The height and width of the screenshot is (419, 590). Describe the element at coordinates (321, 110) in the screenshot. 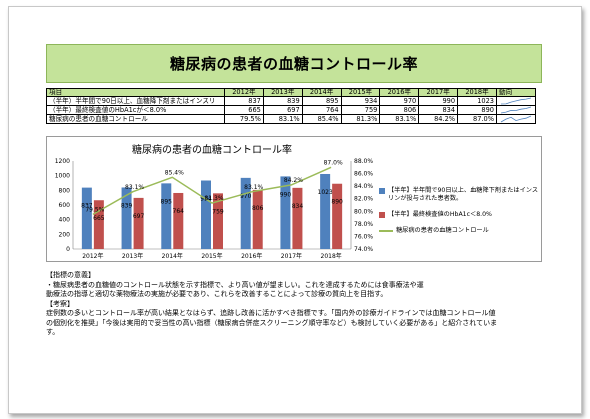

I see `table-cell: 764` at that location.